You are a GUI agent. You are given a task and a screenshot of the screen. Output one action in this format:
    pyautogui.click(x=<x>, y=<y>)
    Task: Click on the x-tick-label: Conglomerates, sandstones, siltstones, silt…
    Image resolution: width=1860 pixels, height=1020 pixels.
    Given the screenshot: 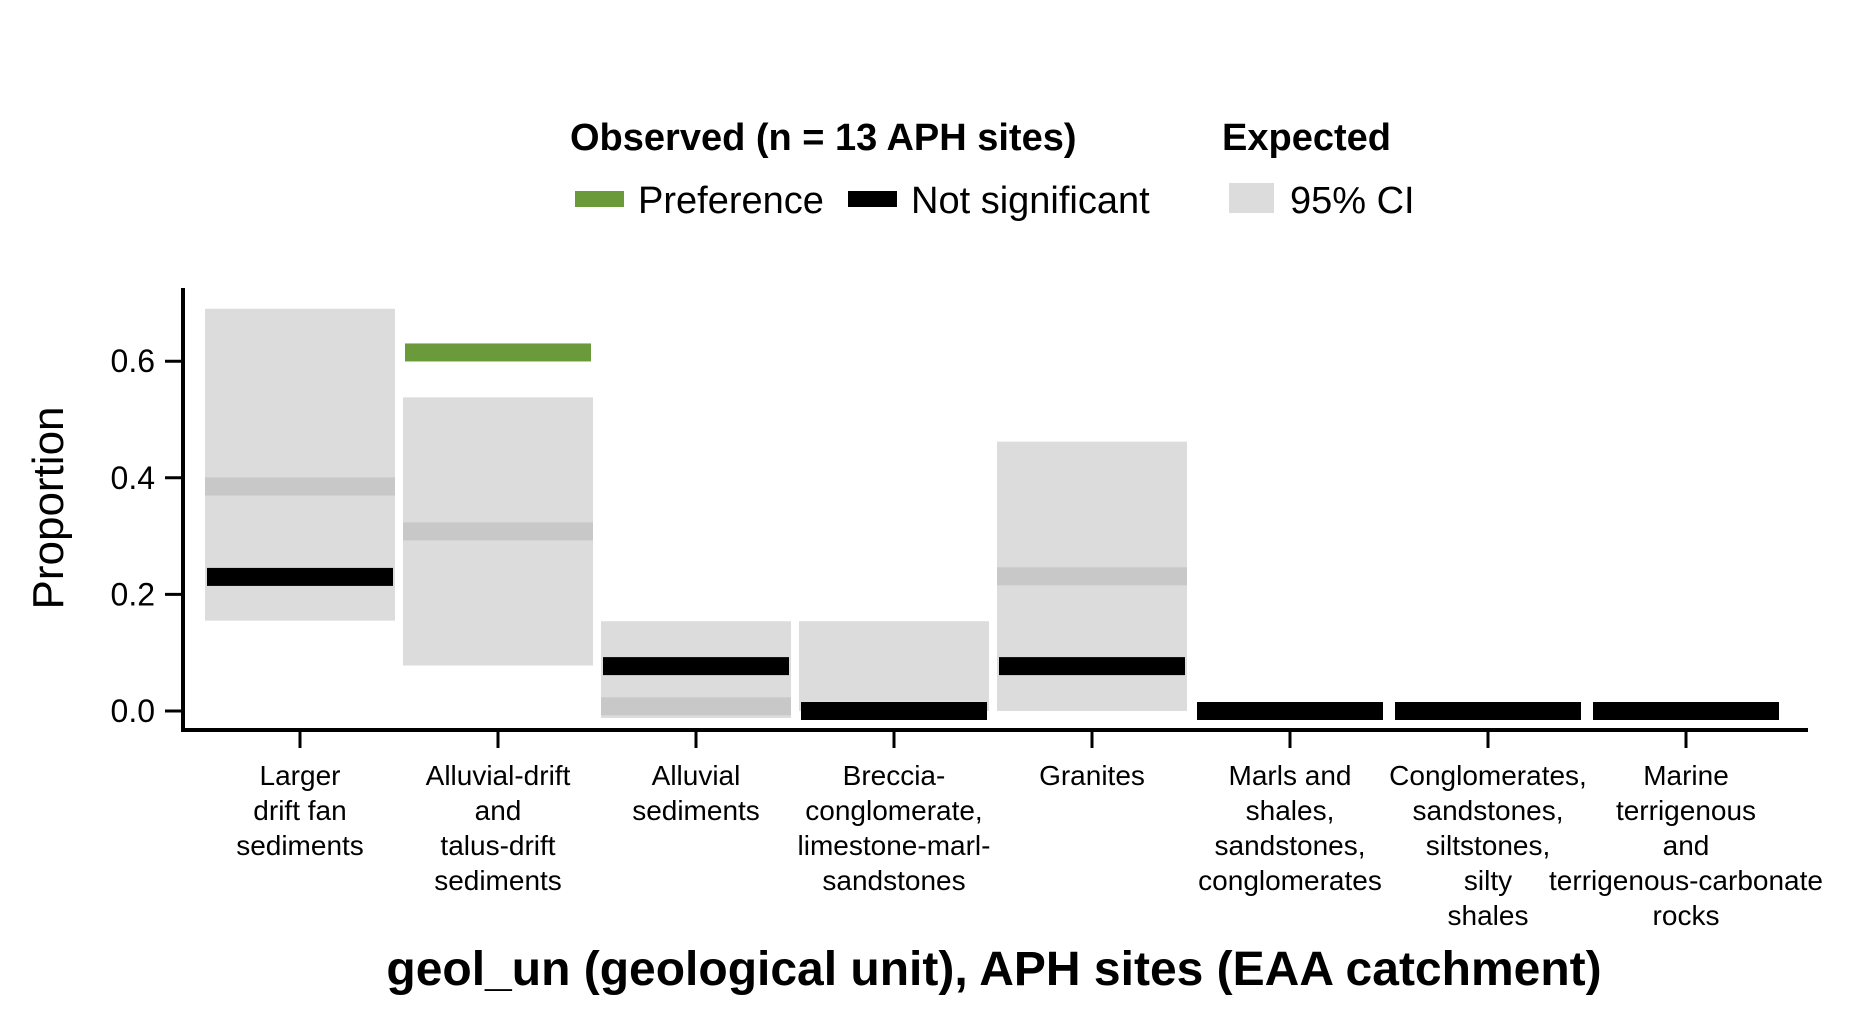 What is the action you would take?
    pyautogui.click(x=1488, y=845)
    